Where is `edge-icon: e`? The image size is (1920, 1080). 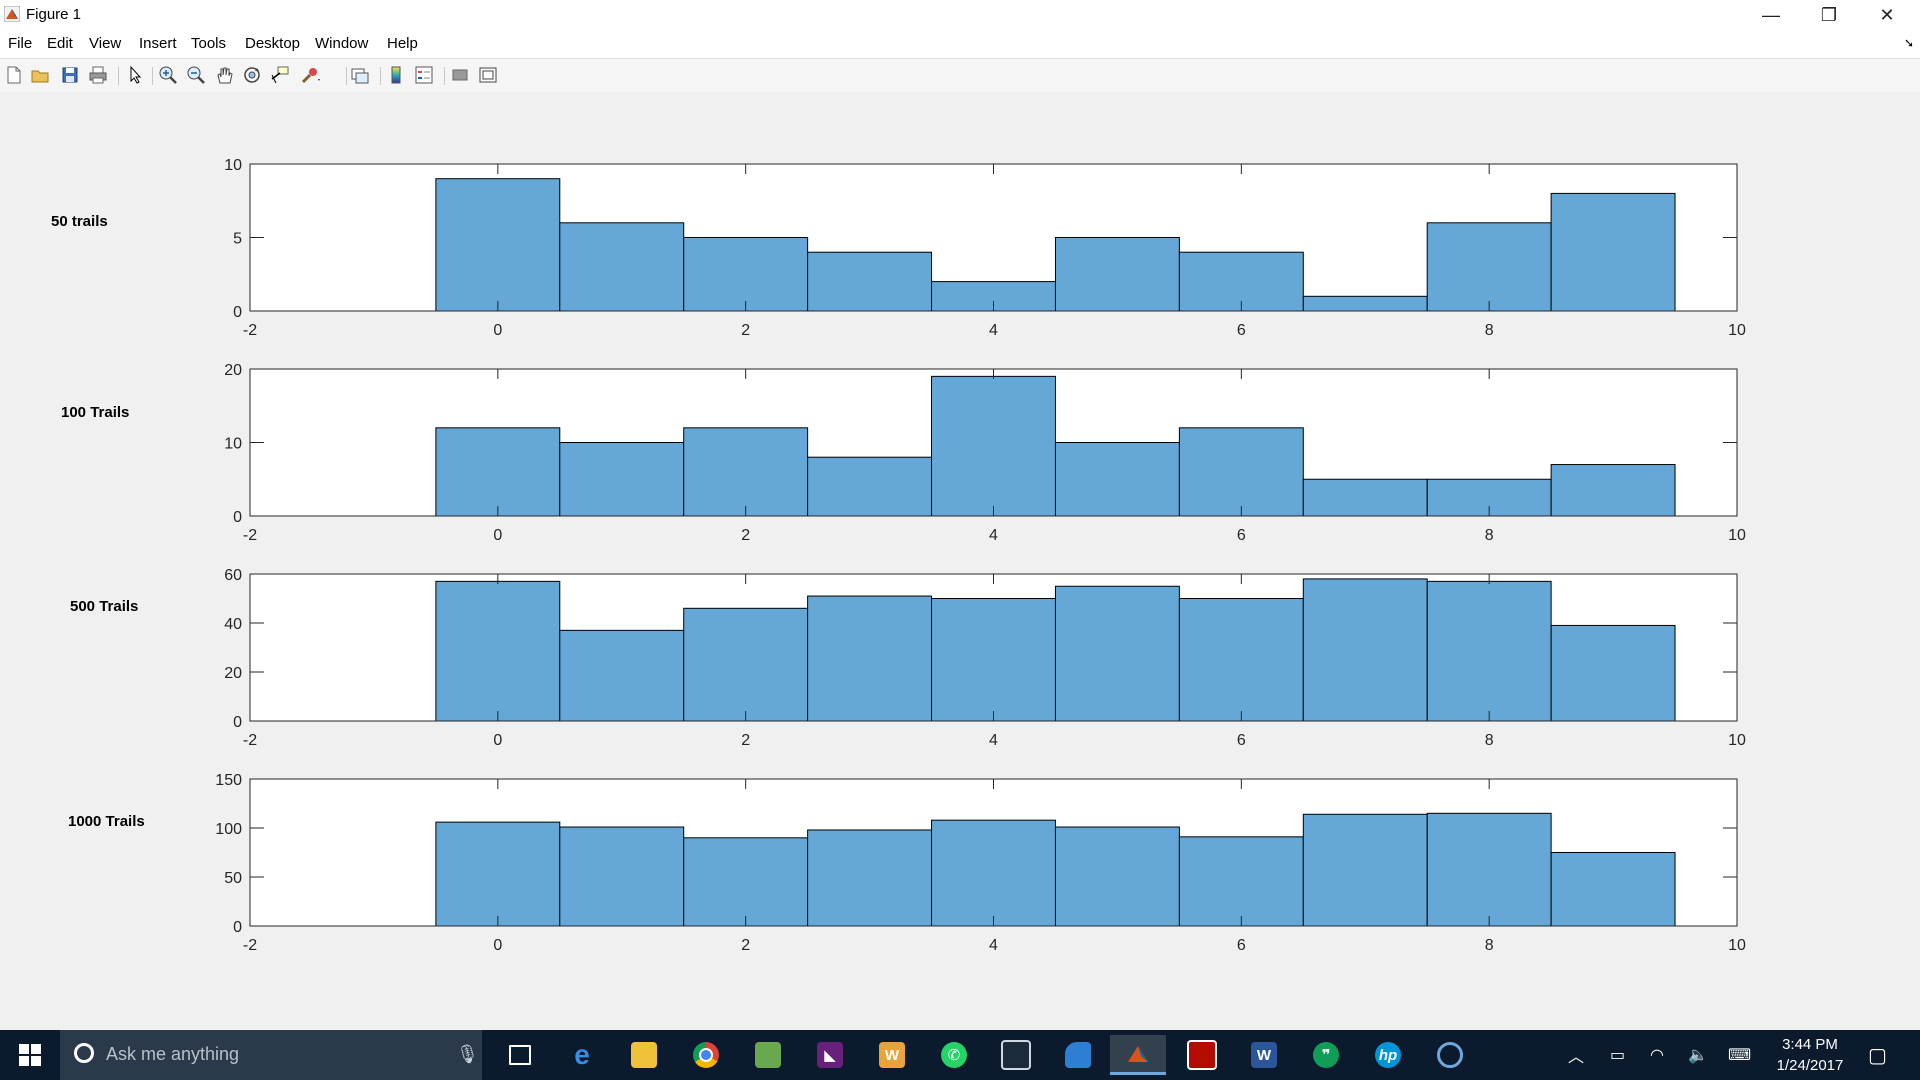
edge-icon: e is located at coordinates (582, 1054).